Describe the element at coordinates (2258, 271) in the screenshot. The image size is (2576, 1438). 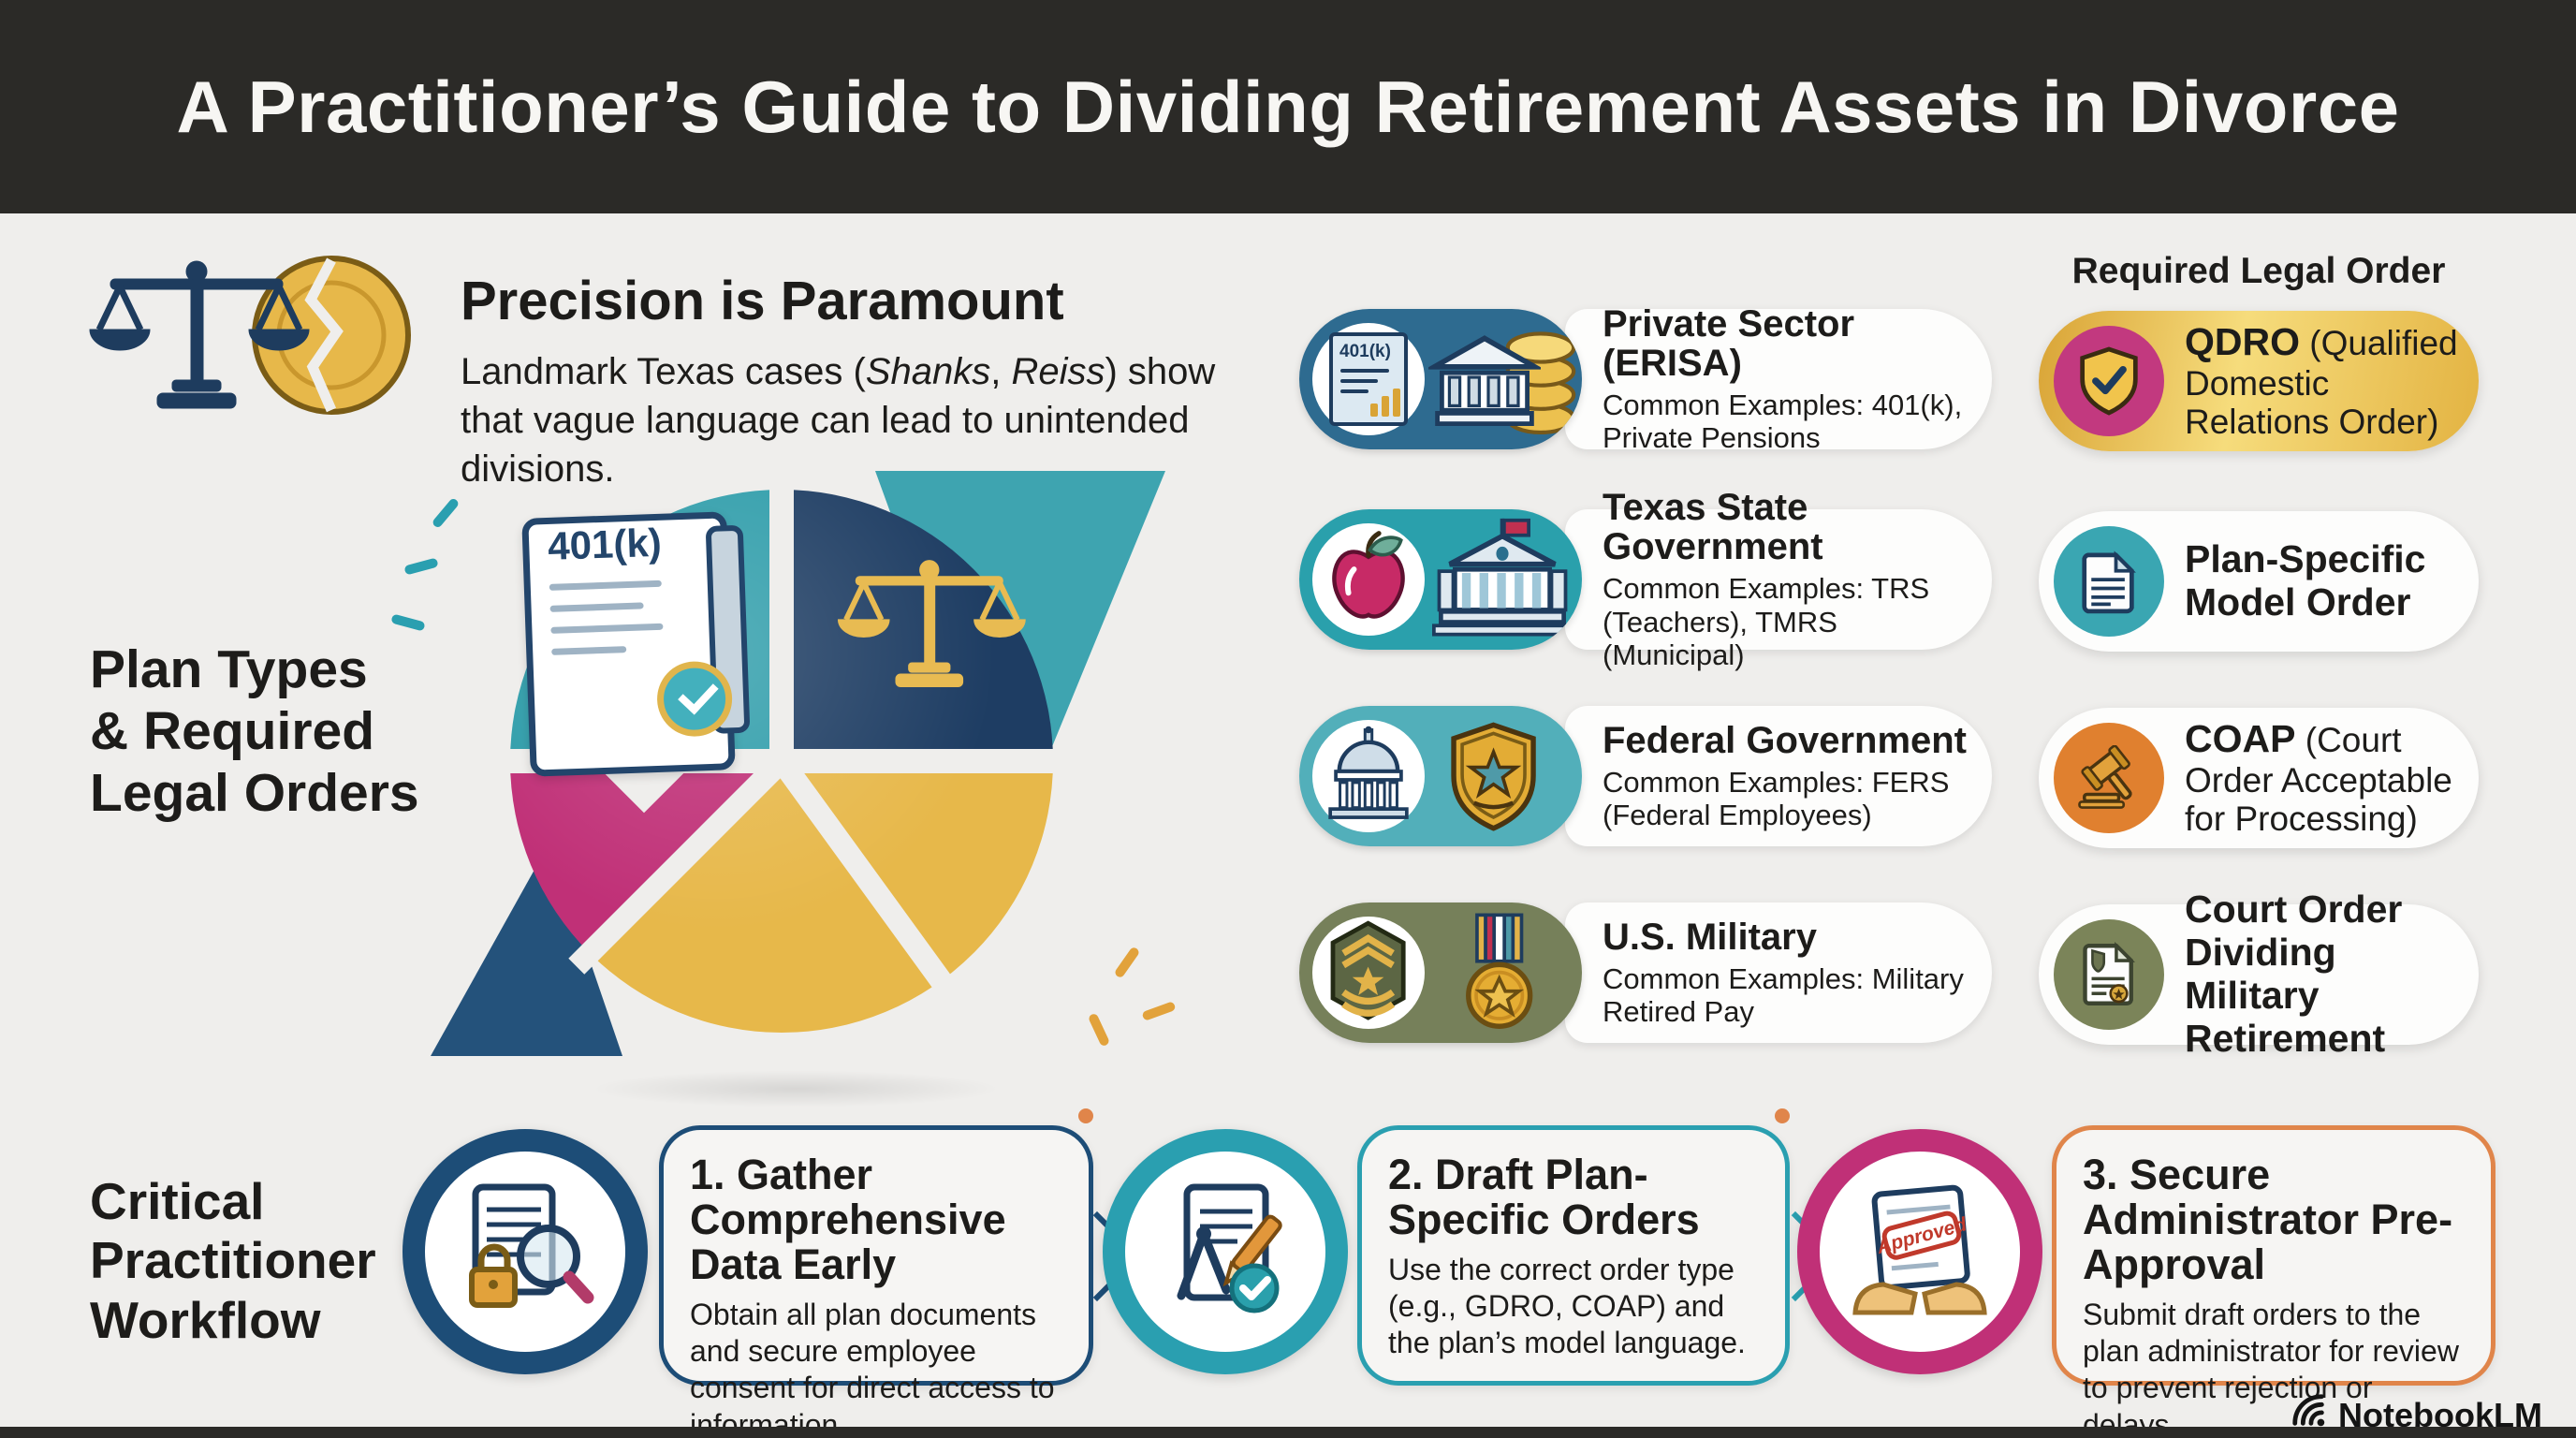
I see `legal-orders-heading: Required Legal Order` at that location.